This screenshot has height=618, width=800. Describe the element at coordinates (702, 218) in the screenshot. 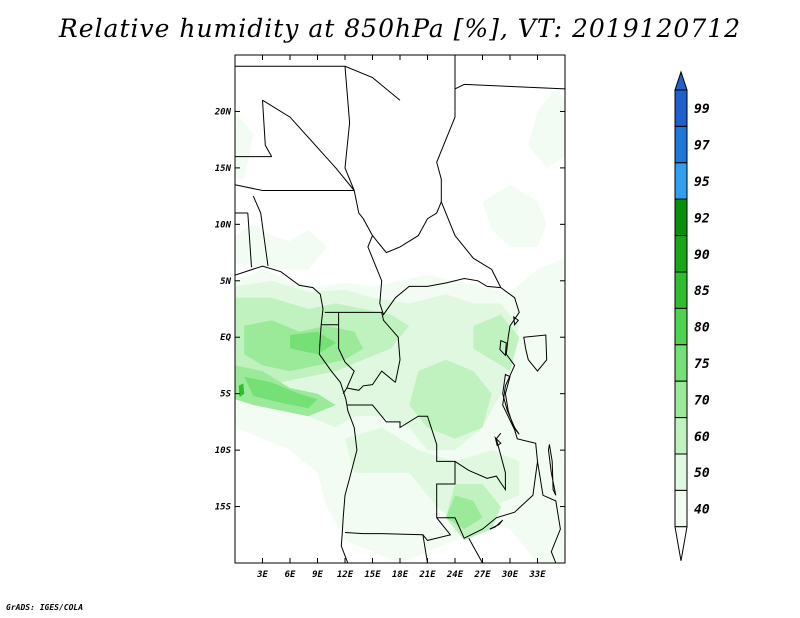

I see `colorbar-label: 92` at that location.